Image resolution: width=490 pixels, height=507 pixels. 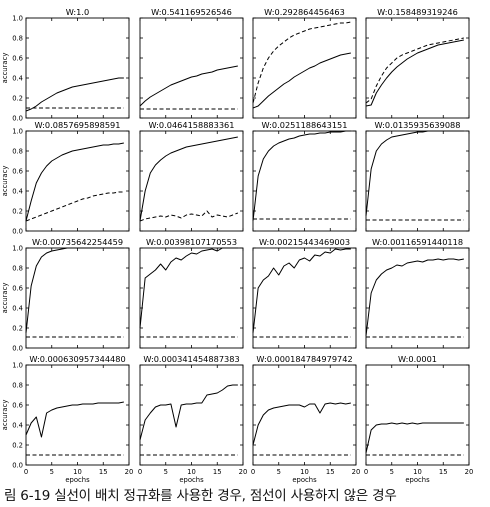 I want to click on subplot-3: W:0.292864456463, so click(x=304, y=63).